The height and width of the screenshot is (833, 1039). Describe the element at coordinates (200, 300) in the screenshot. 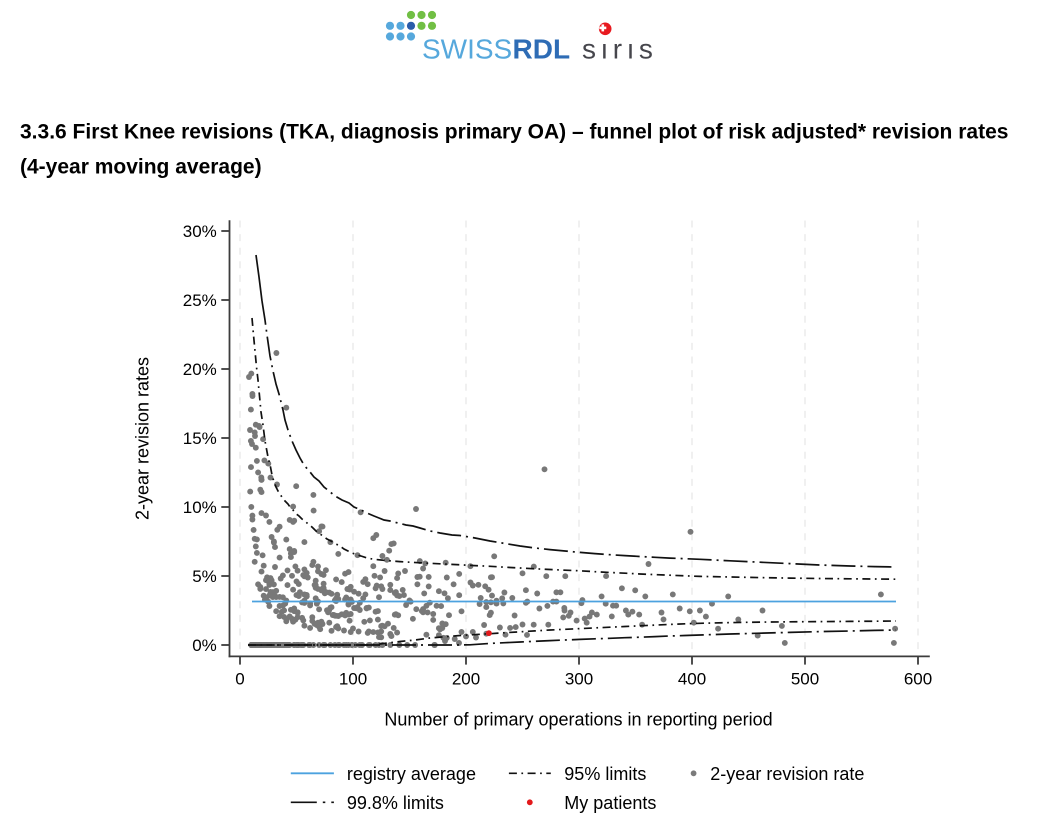

I see `svg-text: 25%` at that location.